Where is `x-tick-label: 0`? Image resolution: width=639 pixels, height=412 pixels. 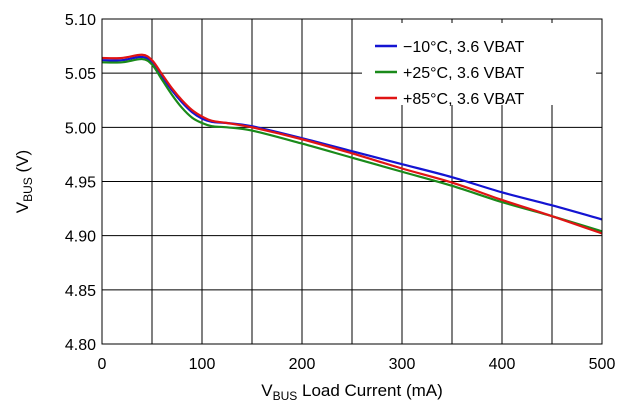 x-tick-label: 0 is located at coordinates (102, 364).